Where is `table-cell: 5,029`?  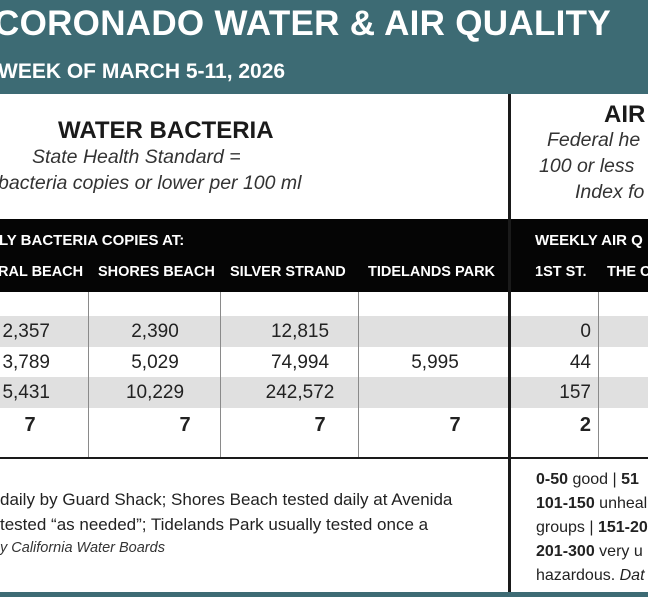 table-cell: 5,029 is located at coordinates (155, 362).